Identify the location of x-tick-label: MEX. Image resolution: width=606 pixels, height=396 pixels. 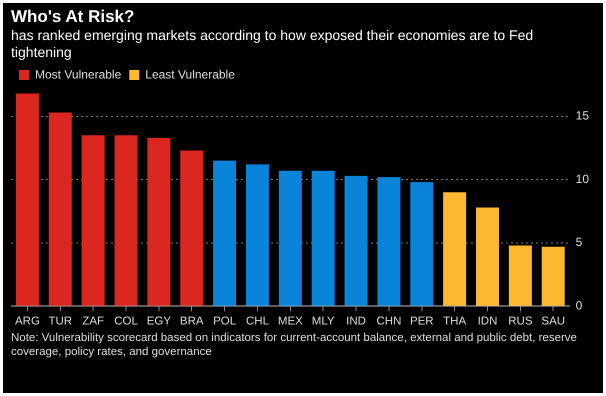
(291, 321).